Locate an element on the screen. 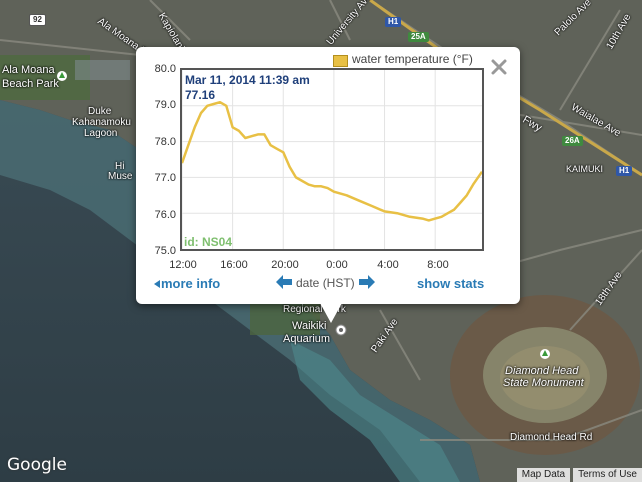 The image size is (642, 482). google-logo: Google is located at coordinates (37, 465).